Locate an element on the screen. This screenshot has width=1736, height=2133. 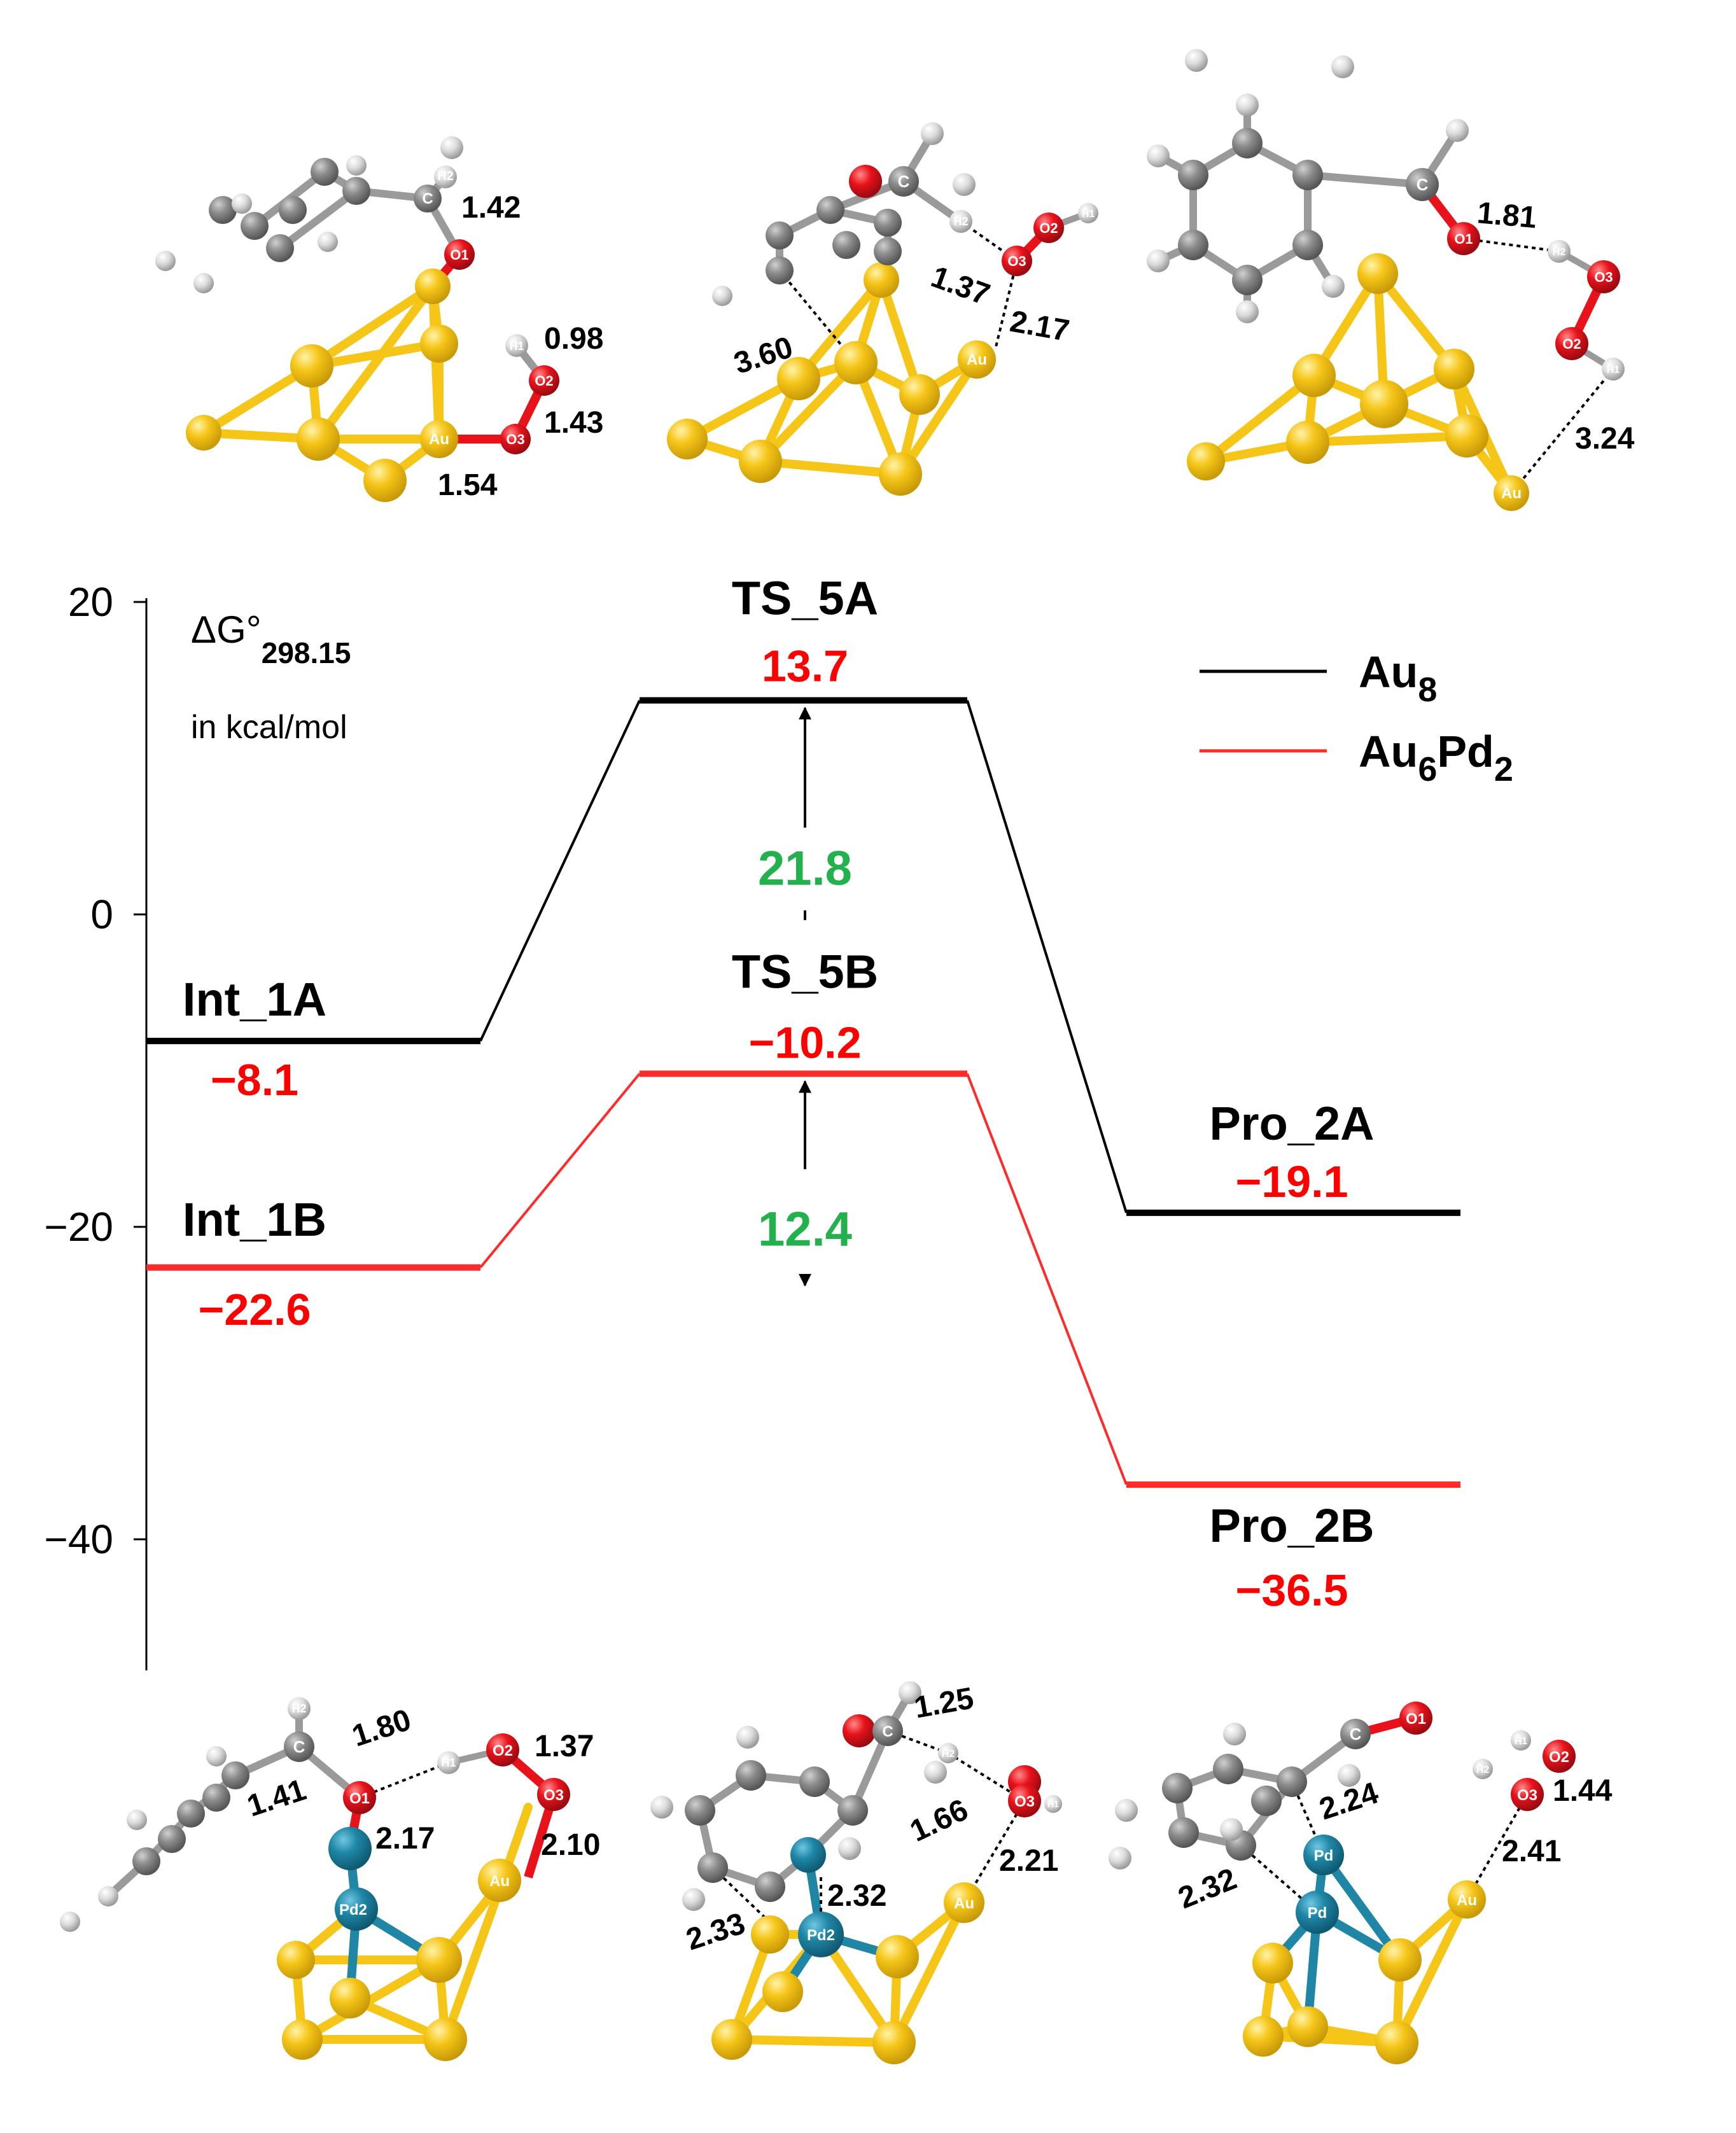
state-energy-label: −22.6 is located at coordinates (254, 1310).